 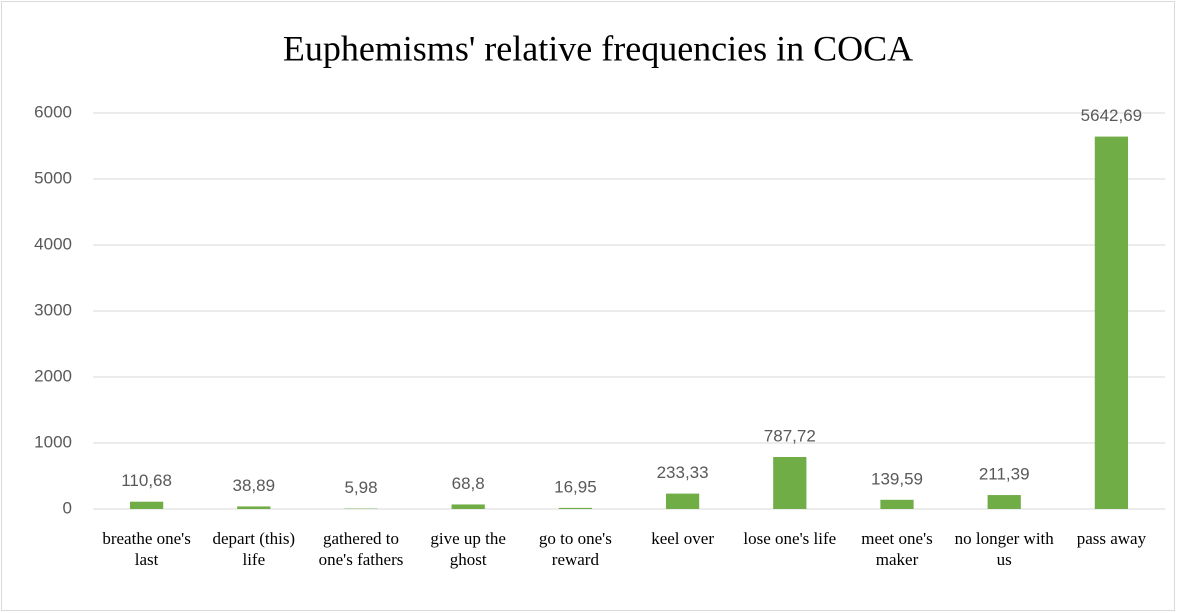 What do you see at coordinates (1111, 538) in the screenshot?
I see `x-tick-label: pass away` at bounding box center [1111, 538].